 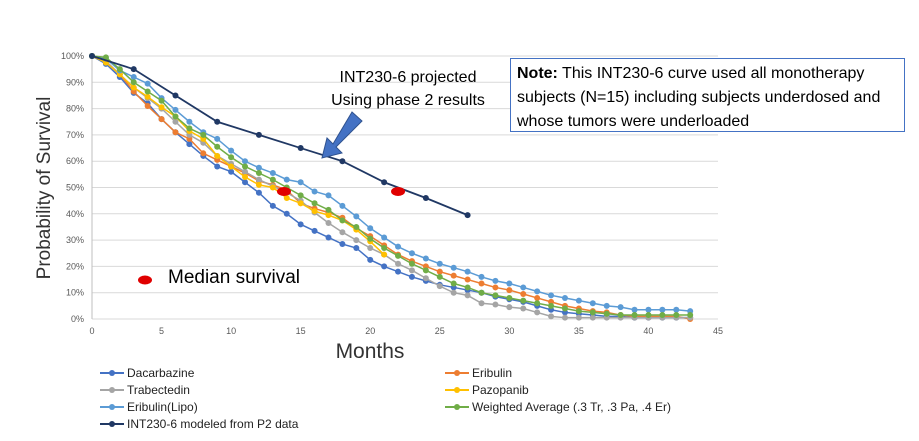 What do you see at coordinates (408, 89) in the screenshot?
I see `projection-annotation: INT230-6 projected Using phase 2 results` at bounding box center [408, 89].